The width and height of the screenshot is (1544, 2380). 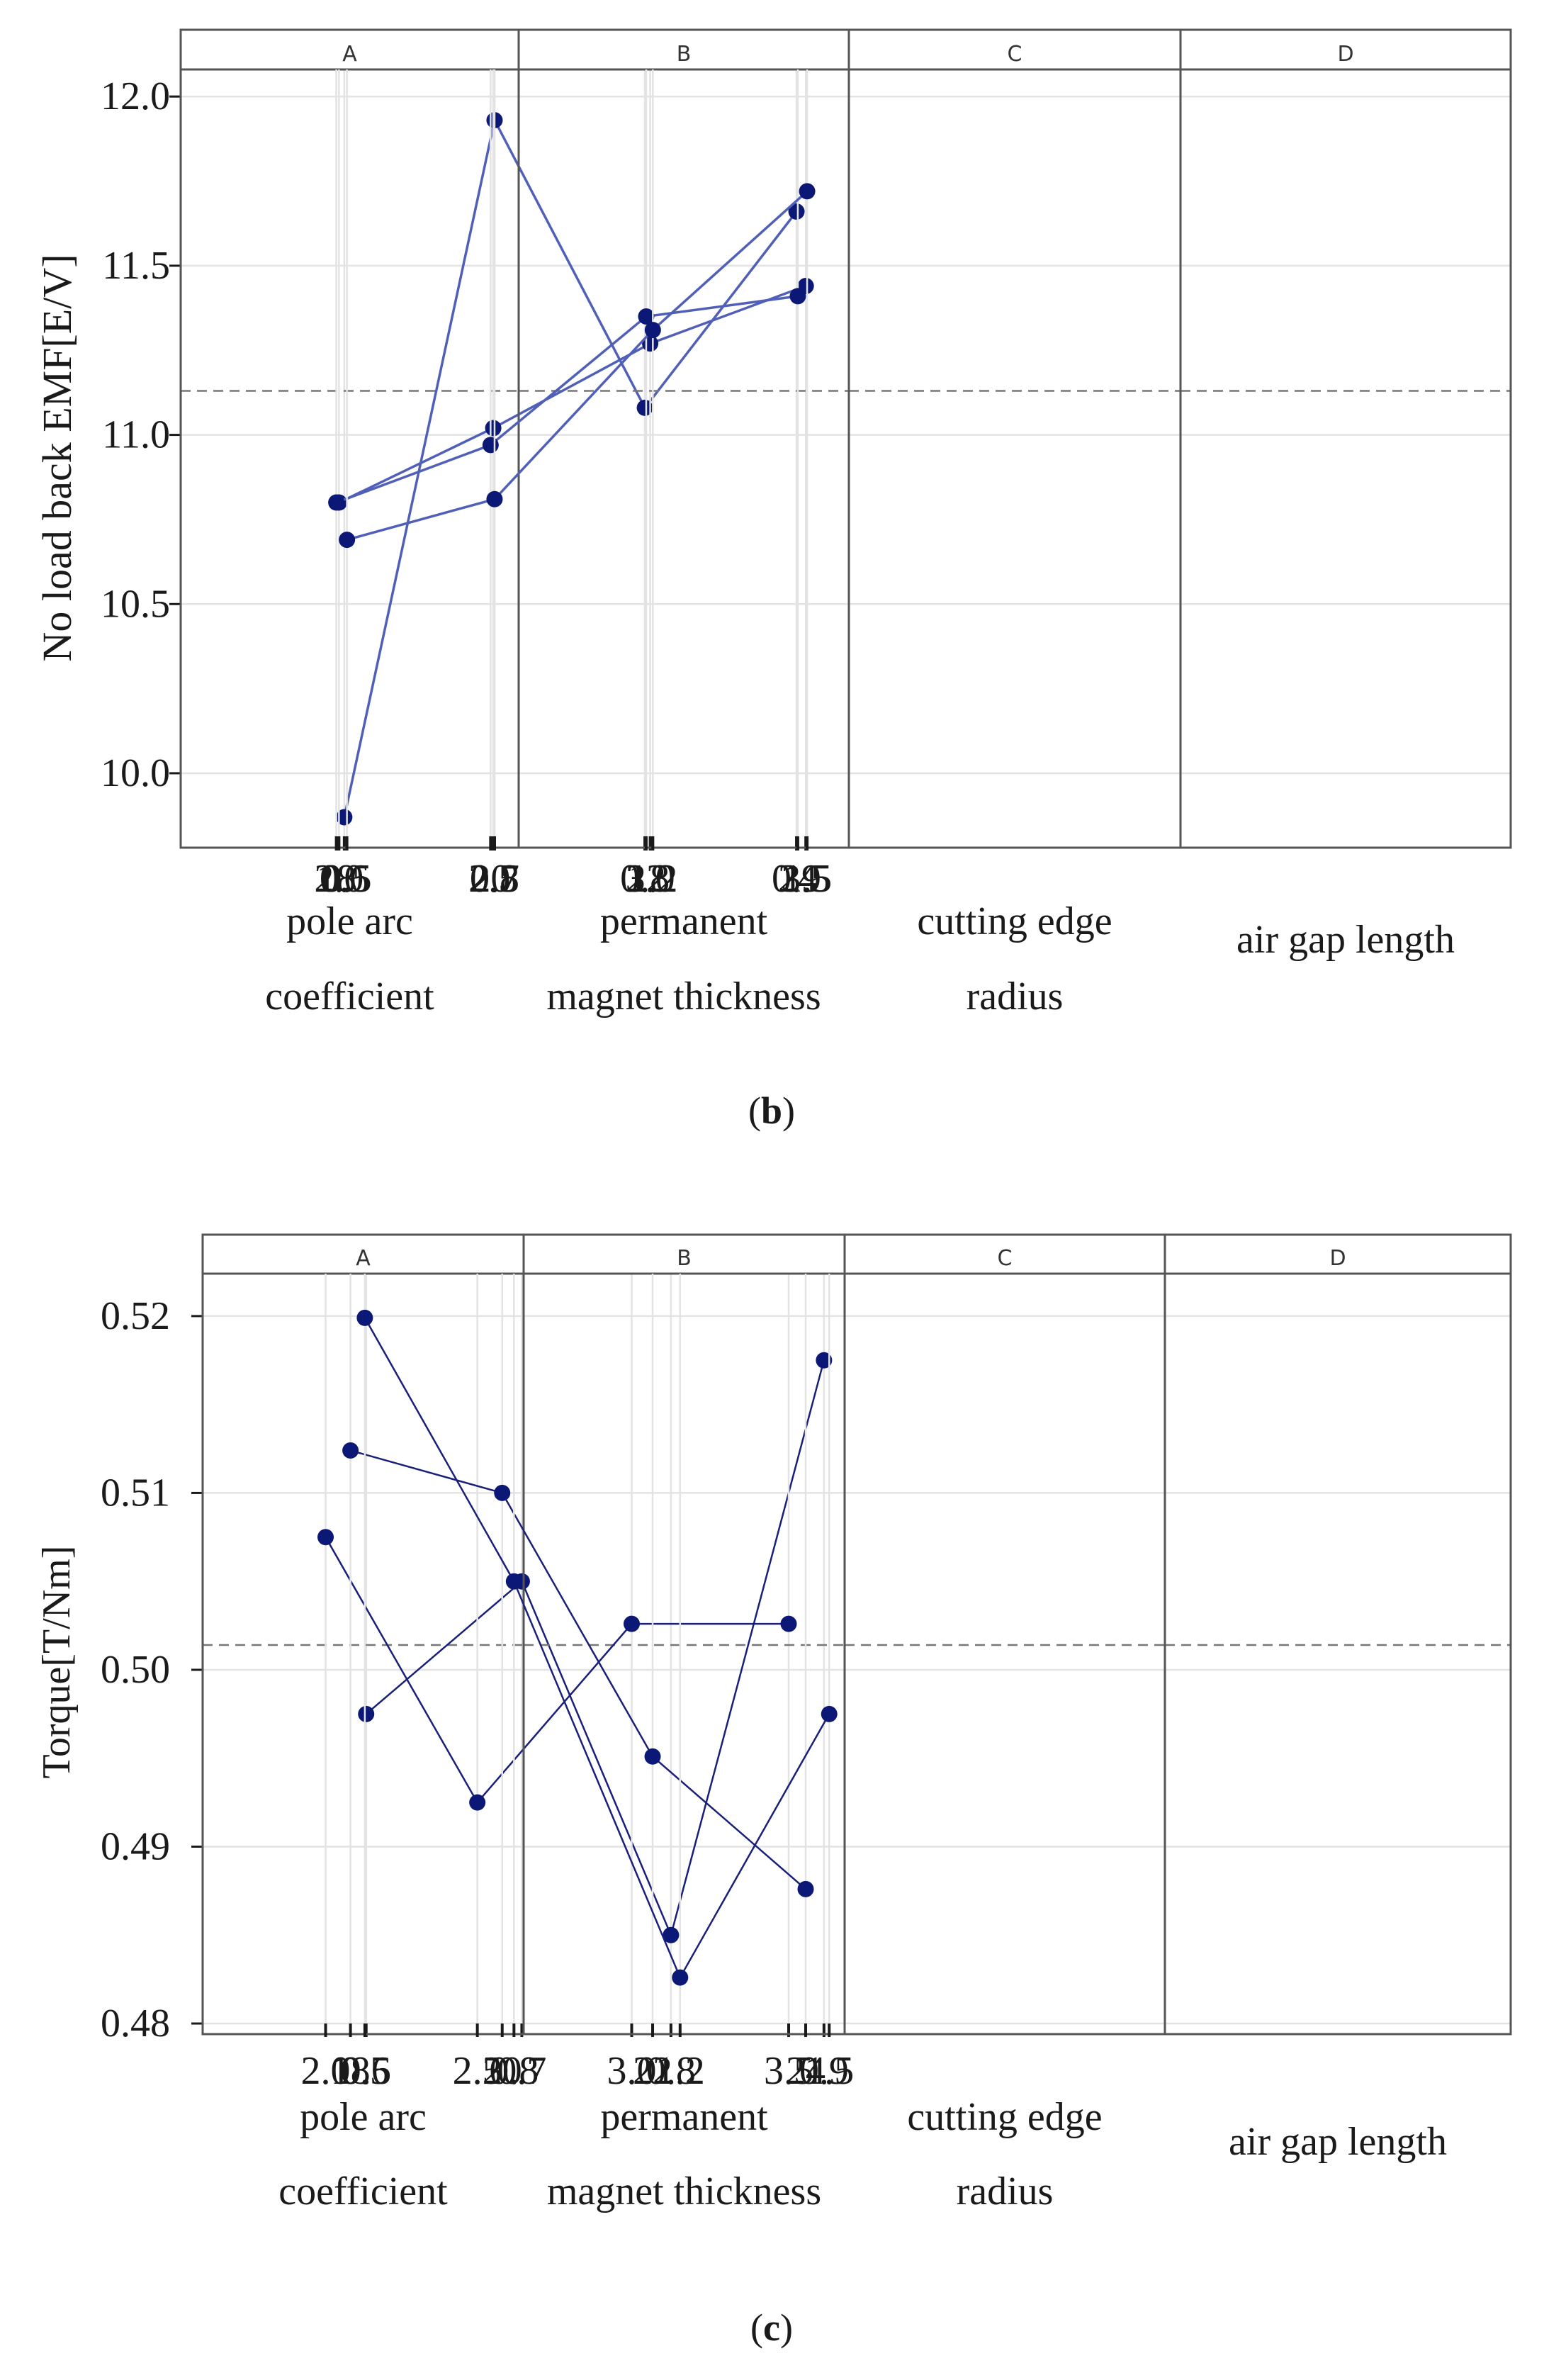 I want to click on y-axis: 0.48 0.49 0.50 0.51 0.52, so click(x=152, y=1660).